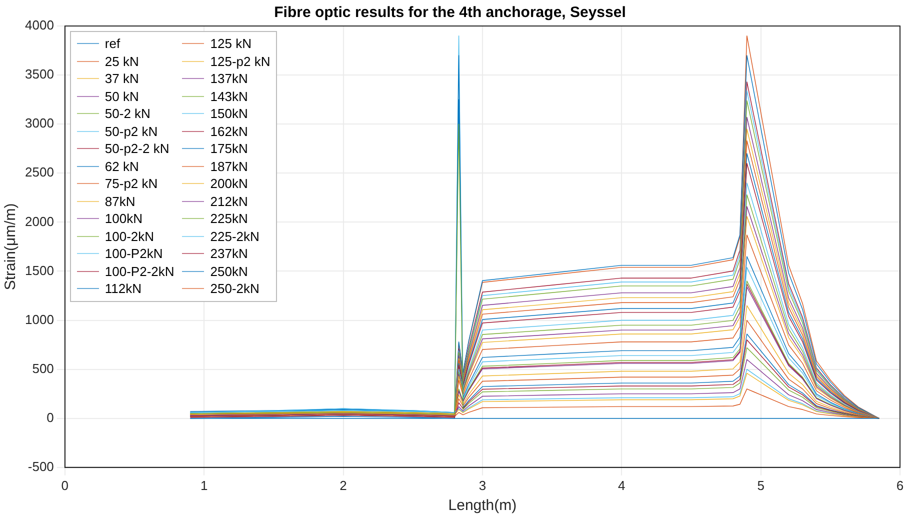  I want to click on legend-label: 25 kN, so click(121, 61).